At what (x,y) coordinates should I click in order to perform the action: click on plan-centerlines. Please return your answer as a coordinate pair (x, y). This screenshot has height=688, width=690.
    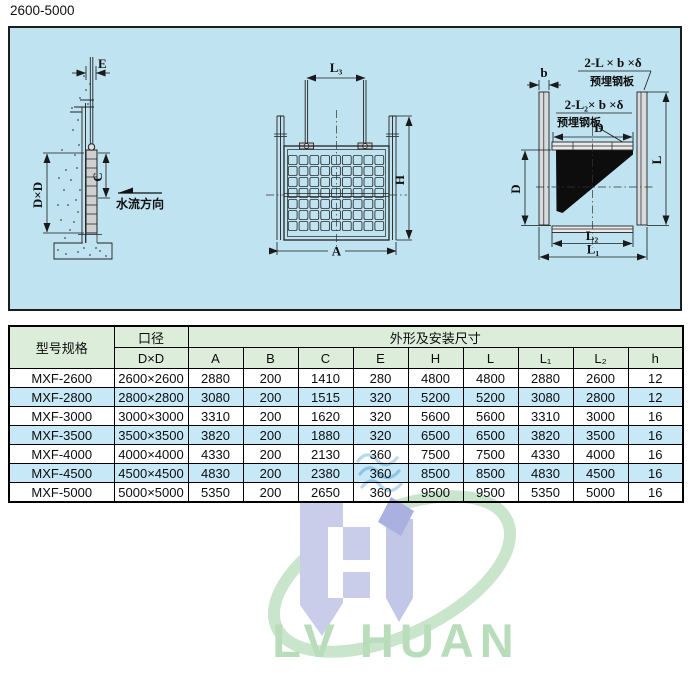
    Looking at the image, I should click on (595, 188).